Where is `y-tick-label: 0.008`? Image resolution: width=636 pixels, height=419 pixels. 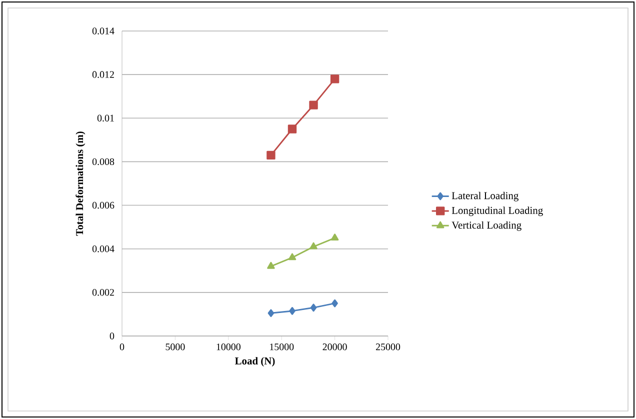 y-tick-label: 0.008 is located at coordinates (103, 162).